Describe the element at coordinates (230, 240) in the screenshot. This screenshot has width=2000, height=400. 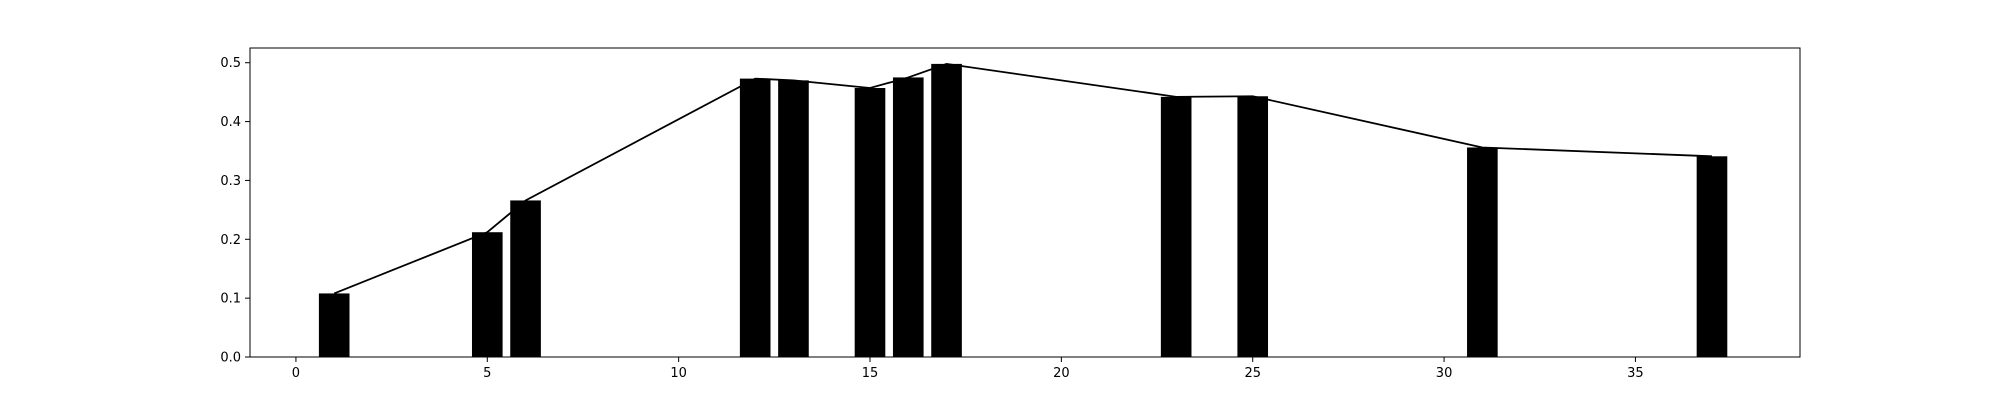
I see `y-tick-label: 0.2` at that location.